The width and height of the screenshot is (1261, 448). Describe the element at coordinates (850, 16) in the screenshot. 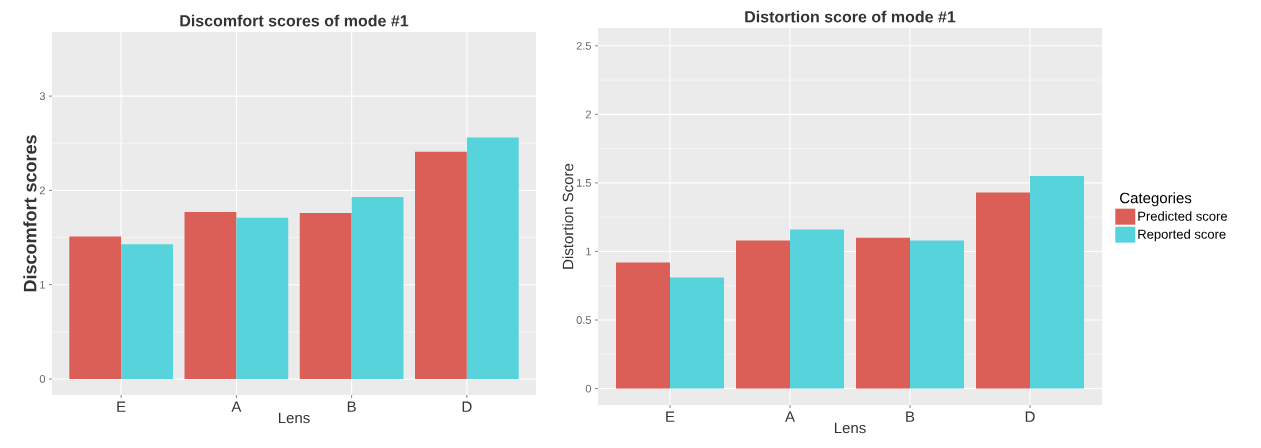

I see `chart-title: Distortion score of mode #1` at that location.